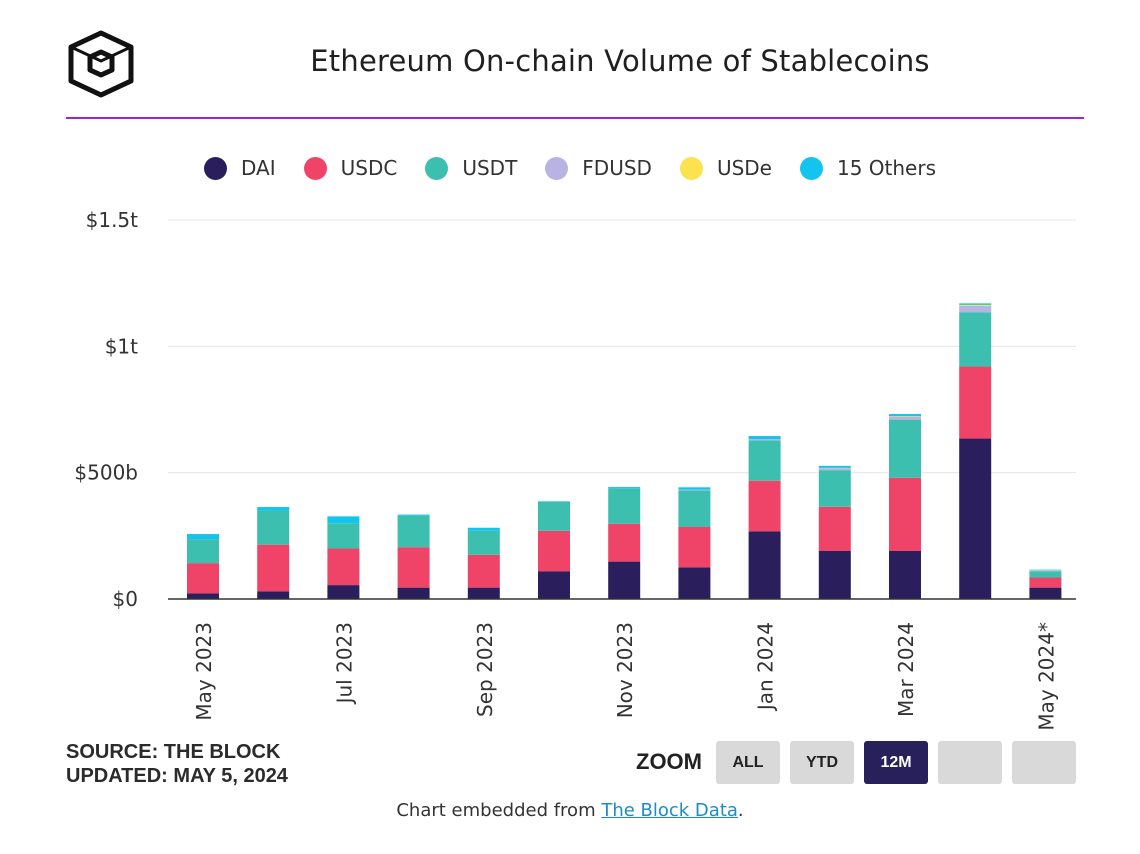  Describe the element at coordinates (669, 810) in the screenshot. I see `the-block-data-link: The Block Data` at that location.